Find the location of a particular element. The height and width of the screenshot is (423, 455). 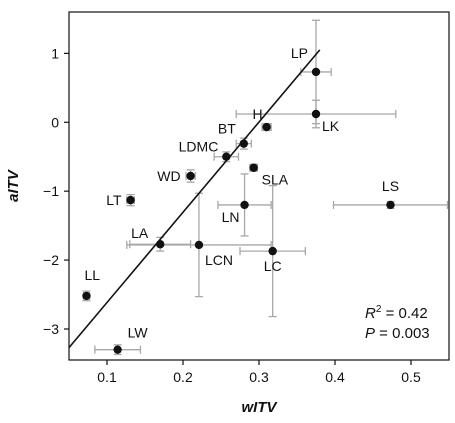

y-tick-label: 0 is located at coordinates (55, 122).